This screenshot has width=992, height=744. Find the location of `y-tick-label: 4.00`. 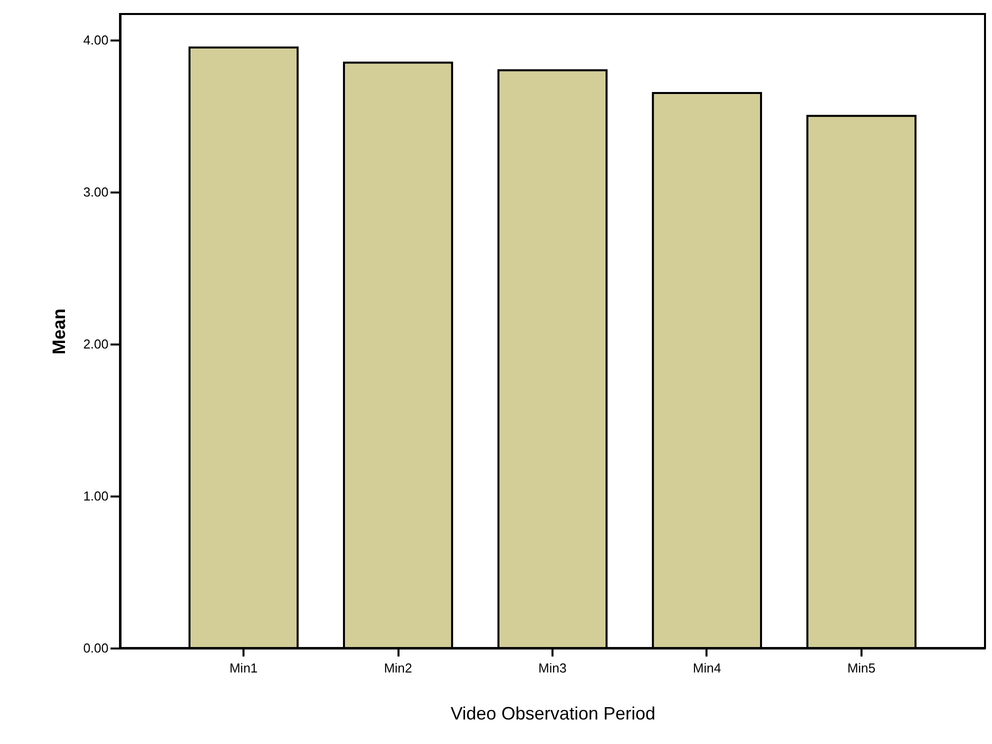

y-tick-label: 4.00 is located at coordinates (95, 40).